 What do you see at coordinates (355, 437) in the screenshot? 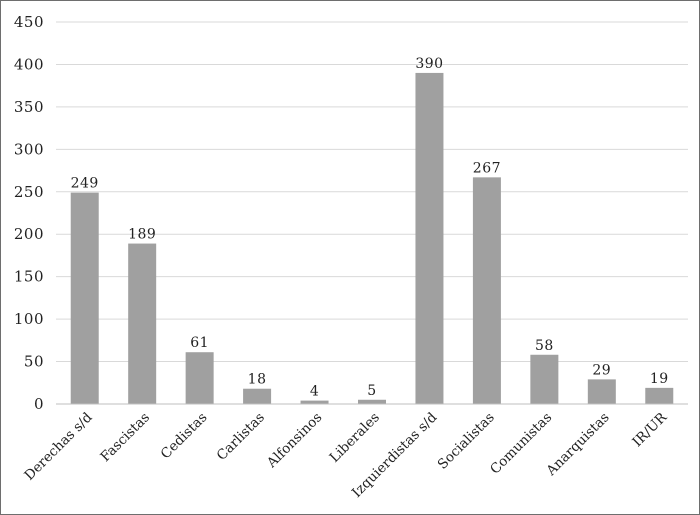
I see `x-tick-label: Liberales` at bounding box center [355, 437].